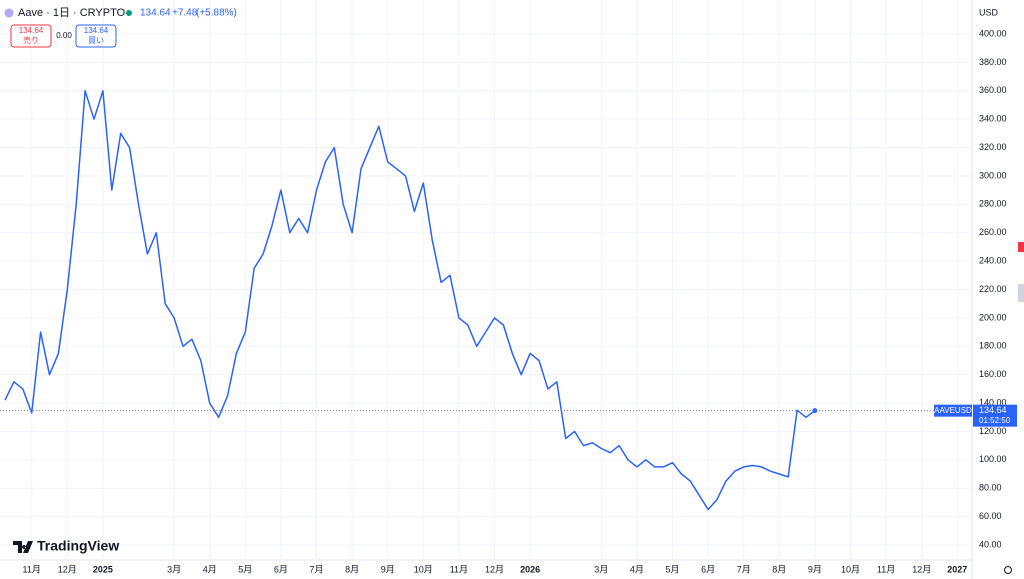 The width and height of the screenshot is (1024, 579). Describe the element at coordinates (185, 13) in the screenshot. I see `header-change: +7.48` at that location.